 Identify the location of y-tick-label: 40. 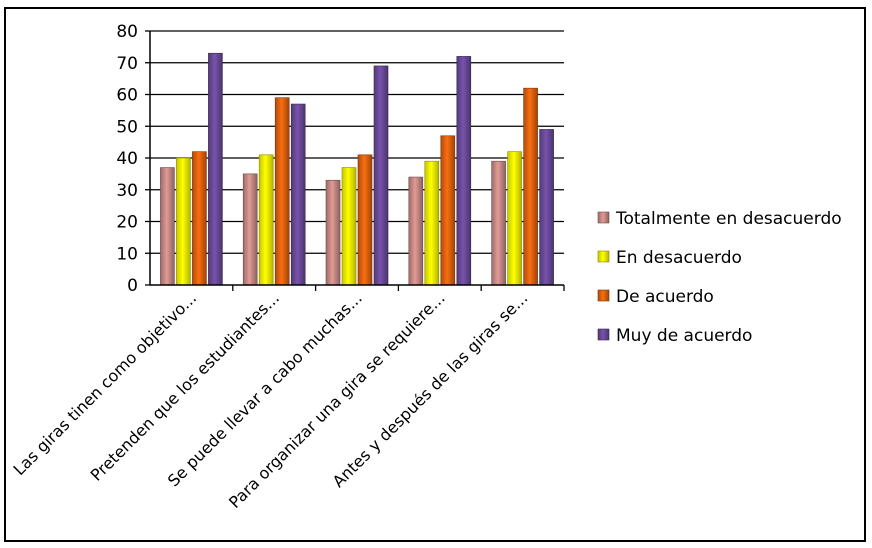
(127, 159).